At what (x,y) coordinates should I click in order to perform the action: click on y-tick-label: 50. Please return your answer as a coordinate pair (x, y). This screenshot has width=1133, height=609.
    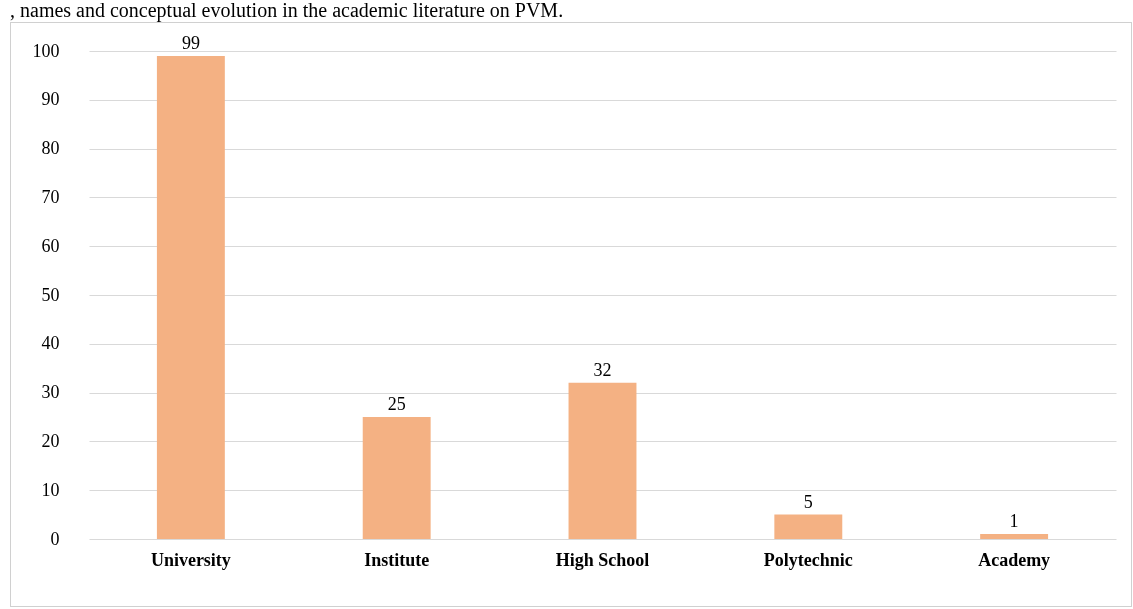
    Looking at the image, I should click on (50, 294).